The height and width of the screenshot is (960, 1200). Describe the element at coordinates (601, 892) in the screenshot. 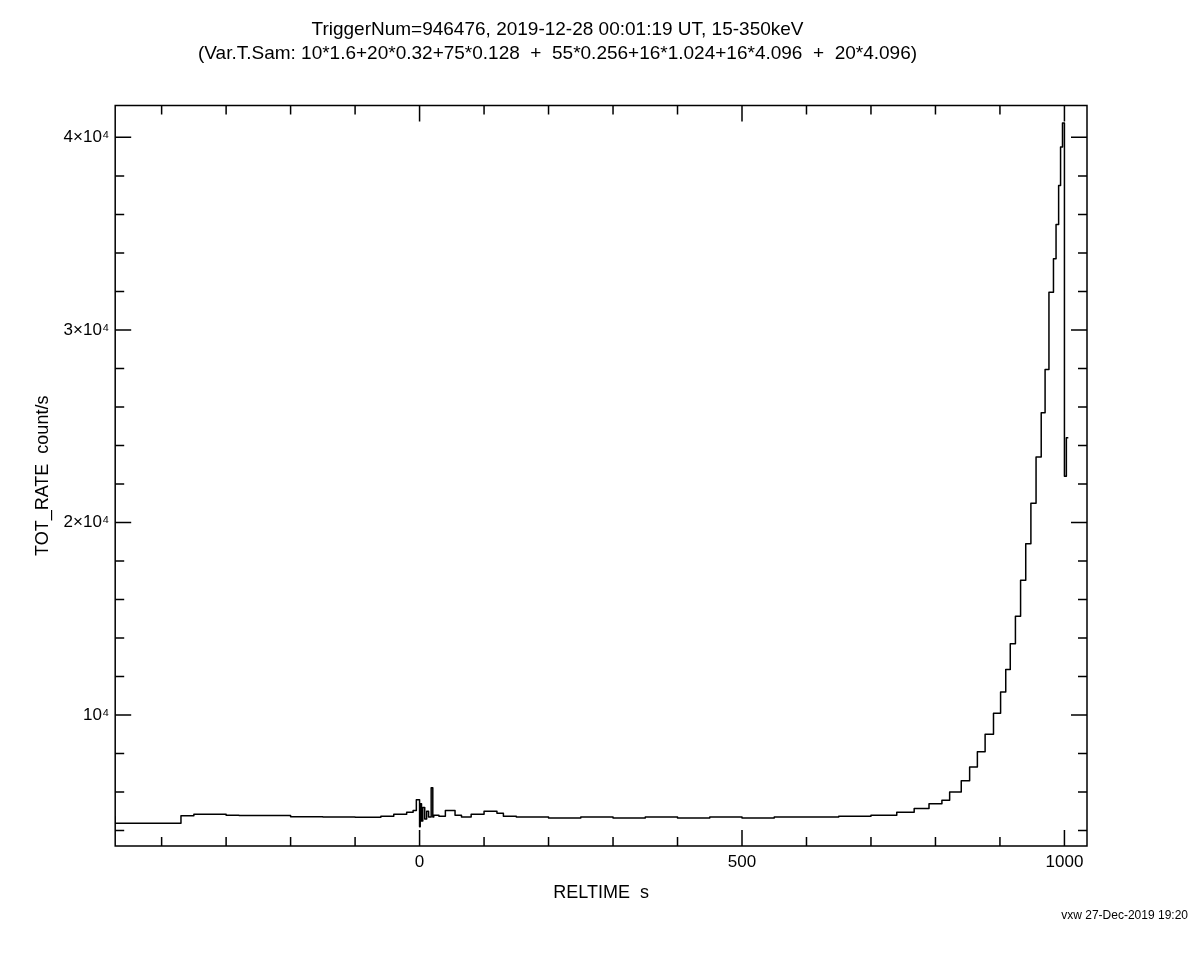

I see `x-axis-title: RELTIME s` at that location.